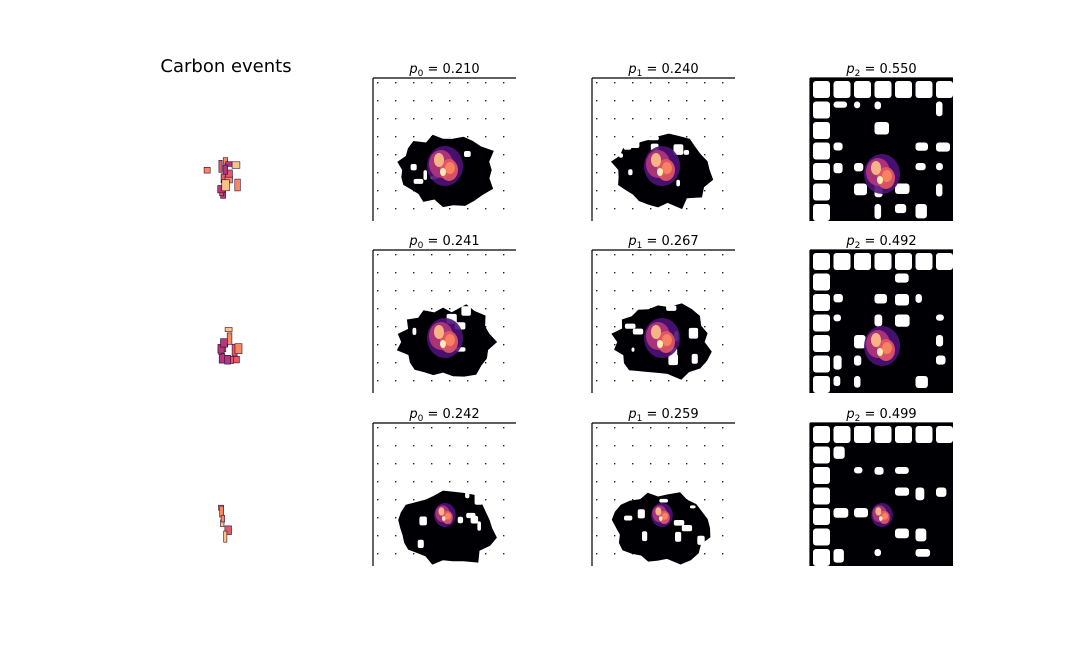 The width and height of the screenshot is (1080, 648). Describe the element at coordinates (225, 66) in the screenshot. I see `row-title: Carbon events` at that location.